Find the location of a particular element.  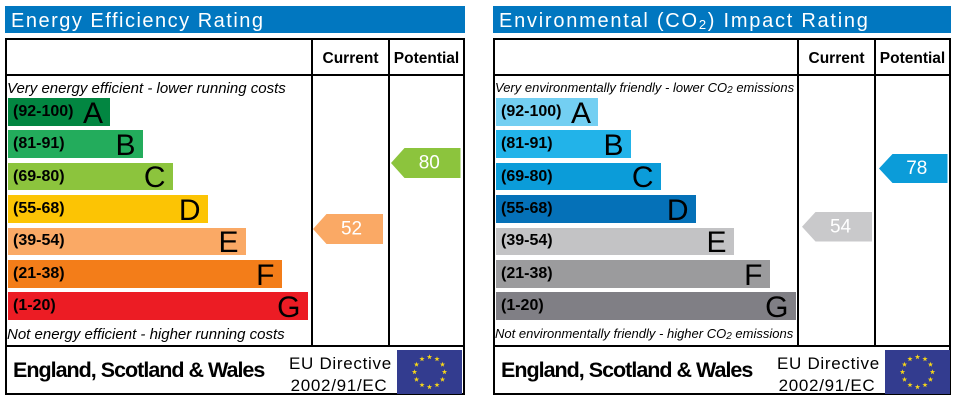

svg-text: 78 is located at coordinates (916, 168).